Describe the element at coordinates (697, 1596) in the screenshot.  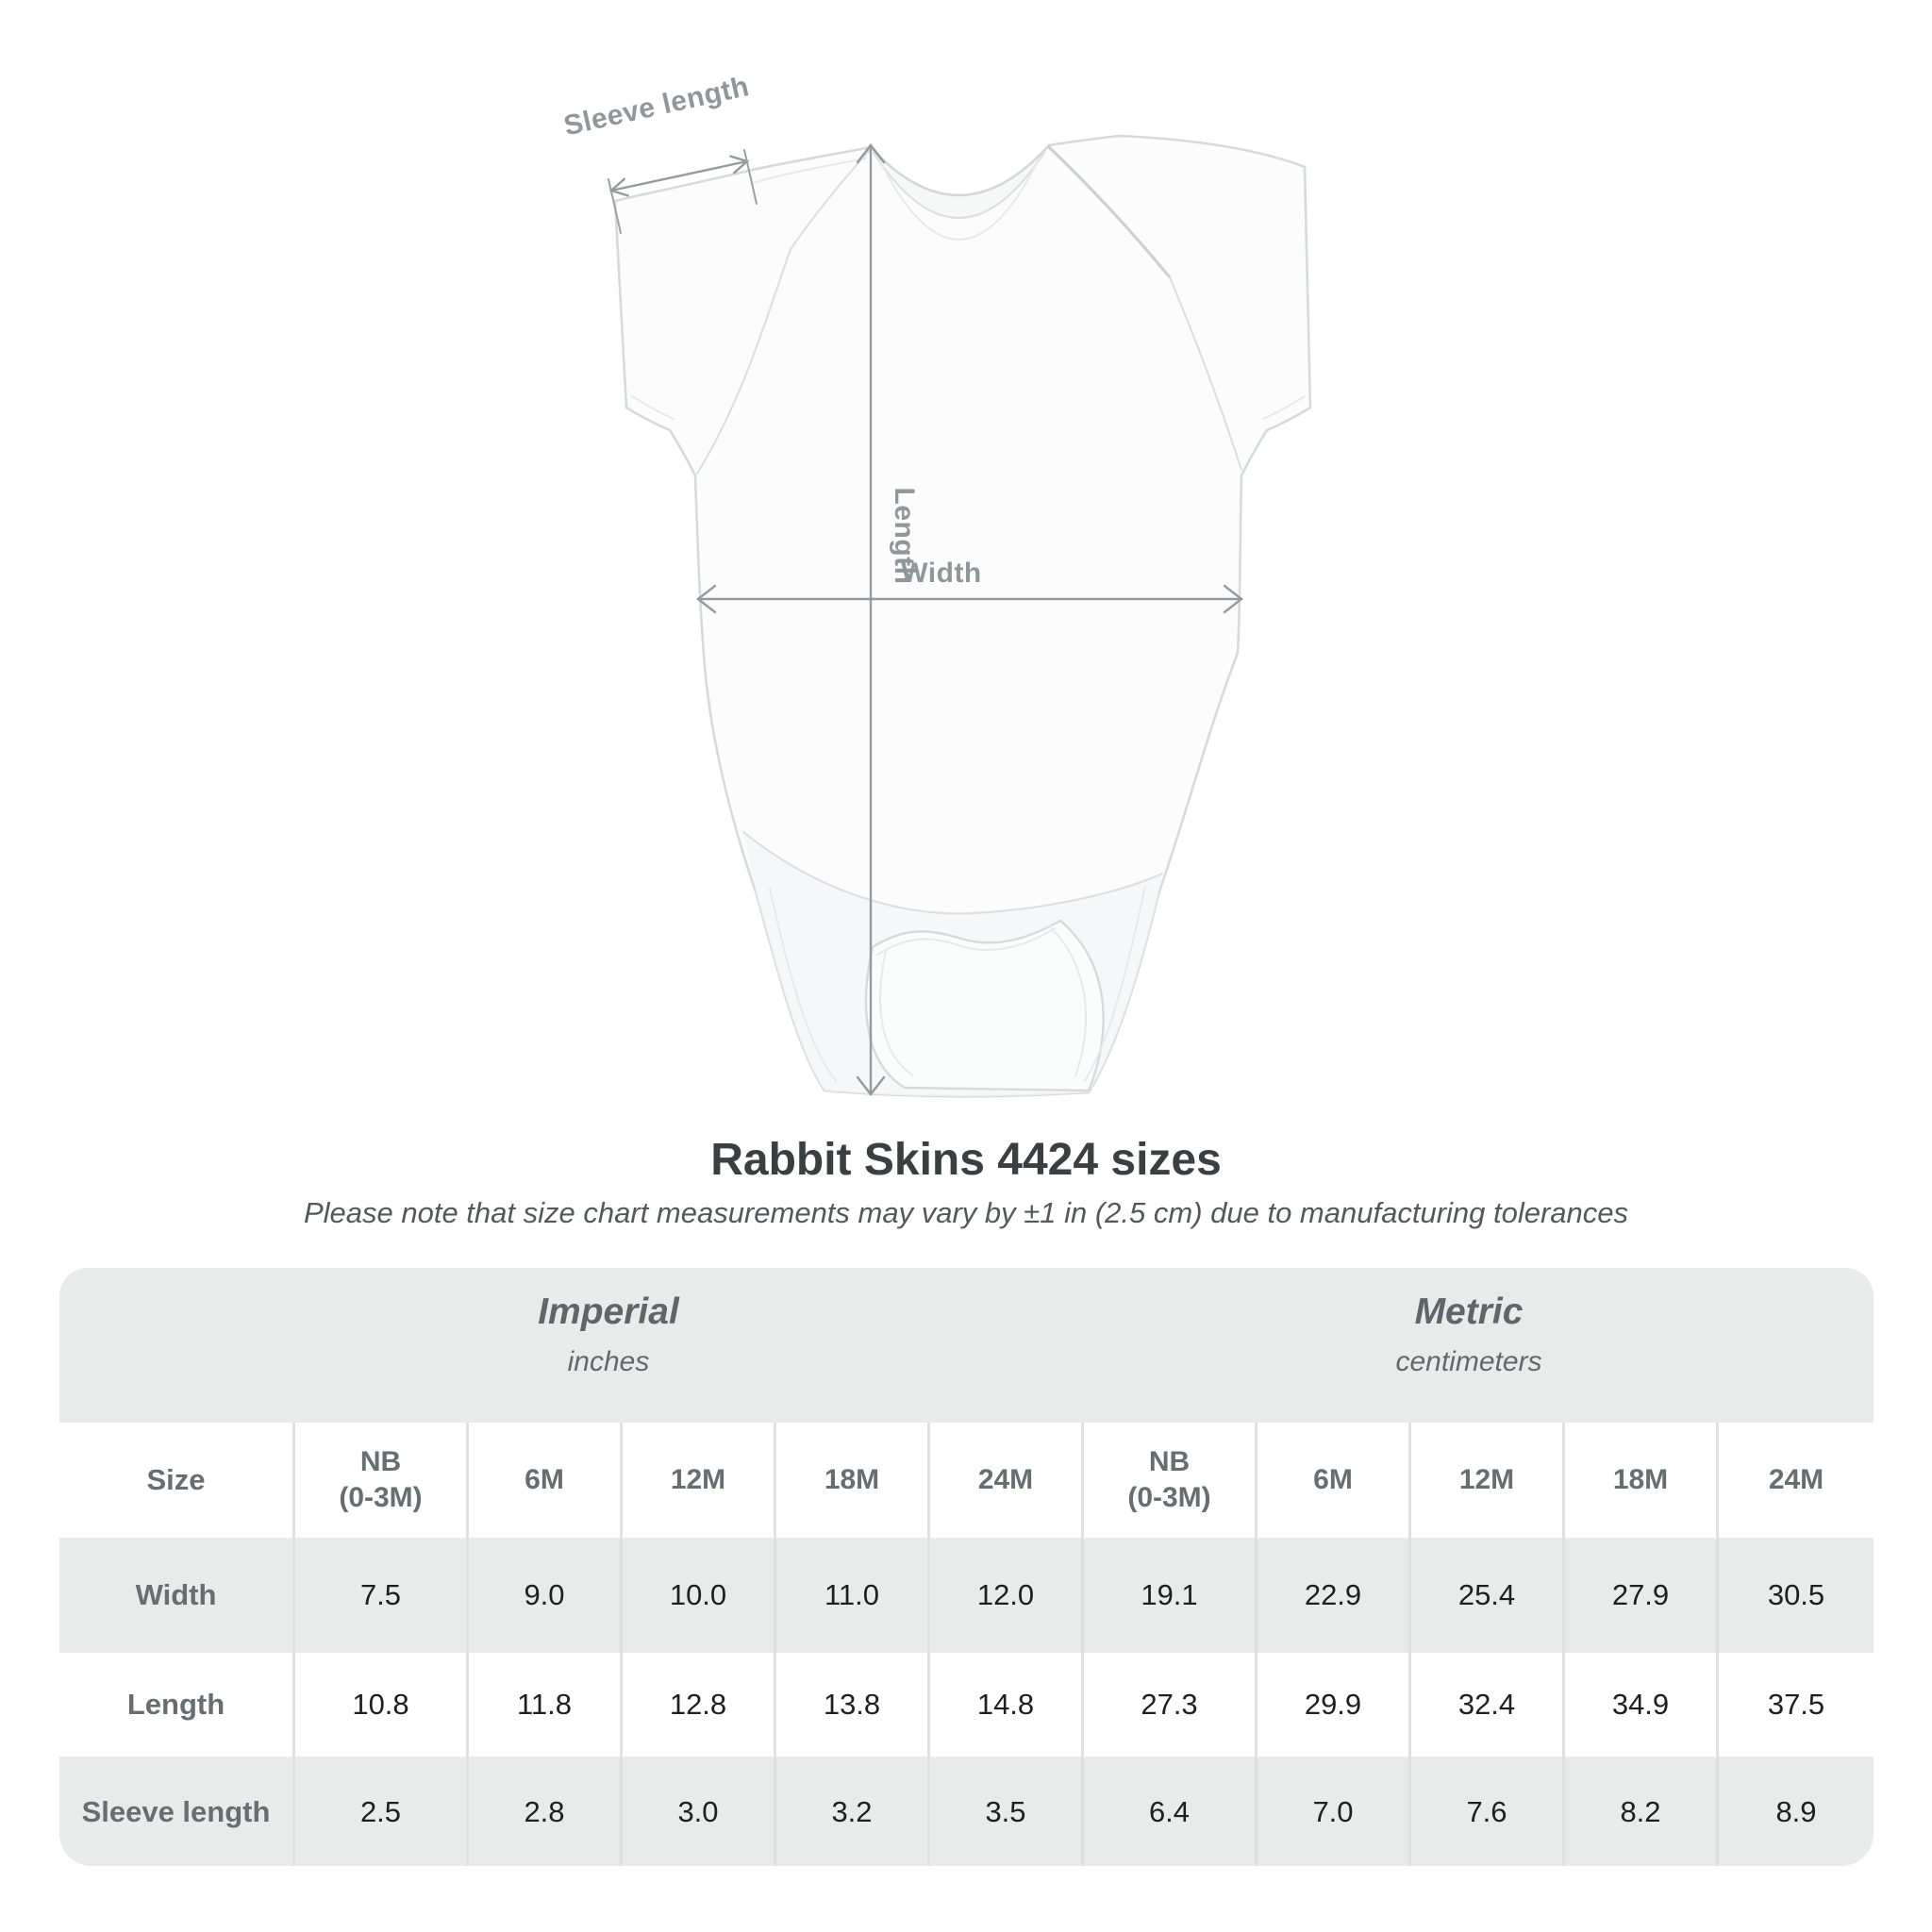
I see `value-cell: 10.0` at that location.